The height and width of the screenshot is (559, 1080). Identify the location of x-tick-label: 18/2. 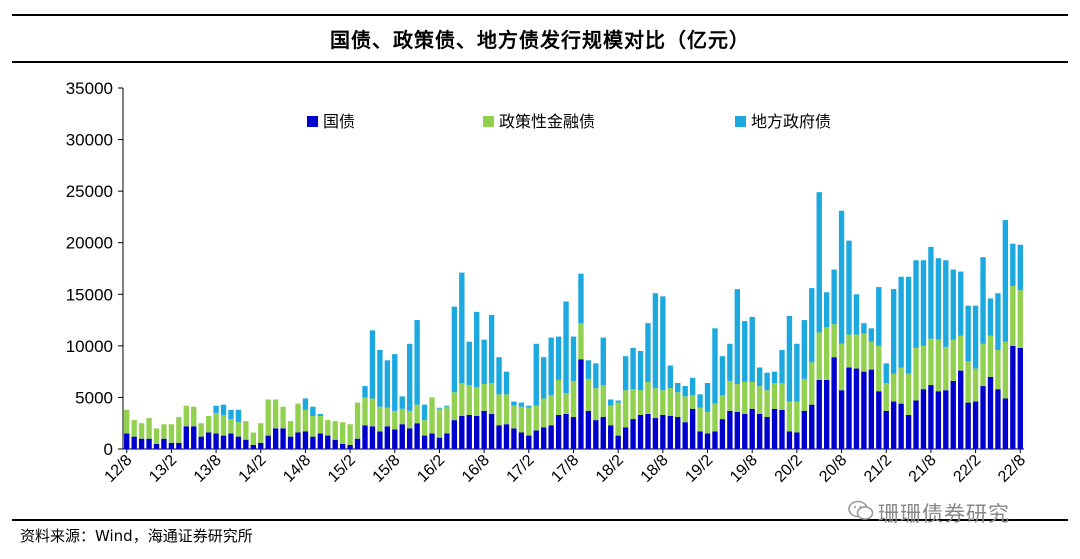
(610, 469).